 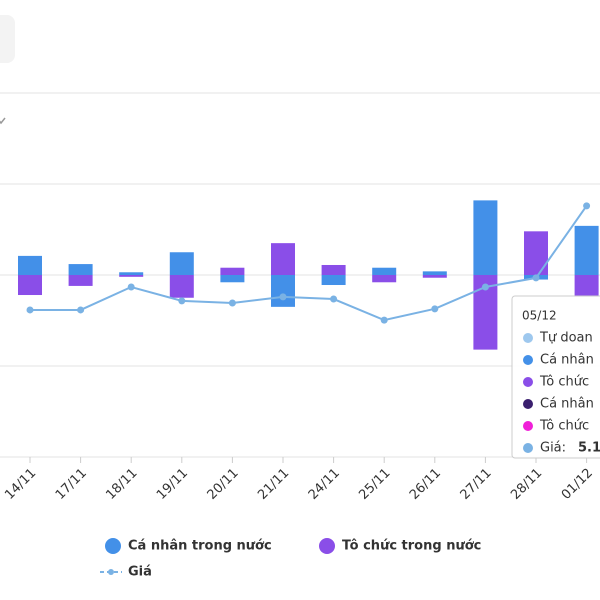 What do you see at coordinates (20, 484) in the screenshot?
I see `x-tick-label: 14/11` at bounding box center [20, 484].